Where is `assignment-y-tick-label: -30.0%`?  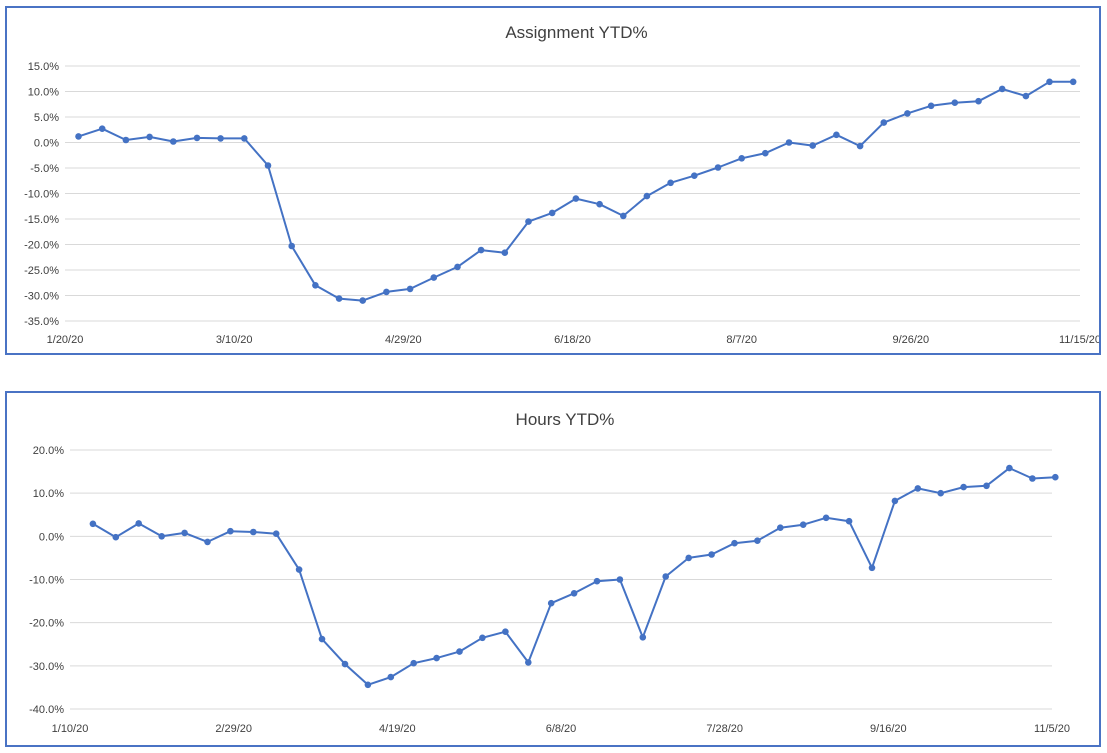
assignment-y-tick-label: -30.0% is located at coordinates (41, 297).